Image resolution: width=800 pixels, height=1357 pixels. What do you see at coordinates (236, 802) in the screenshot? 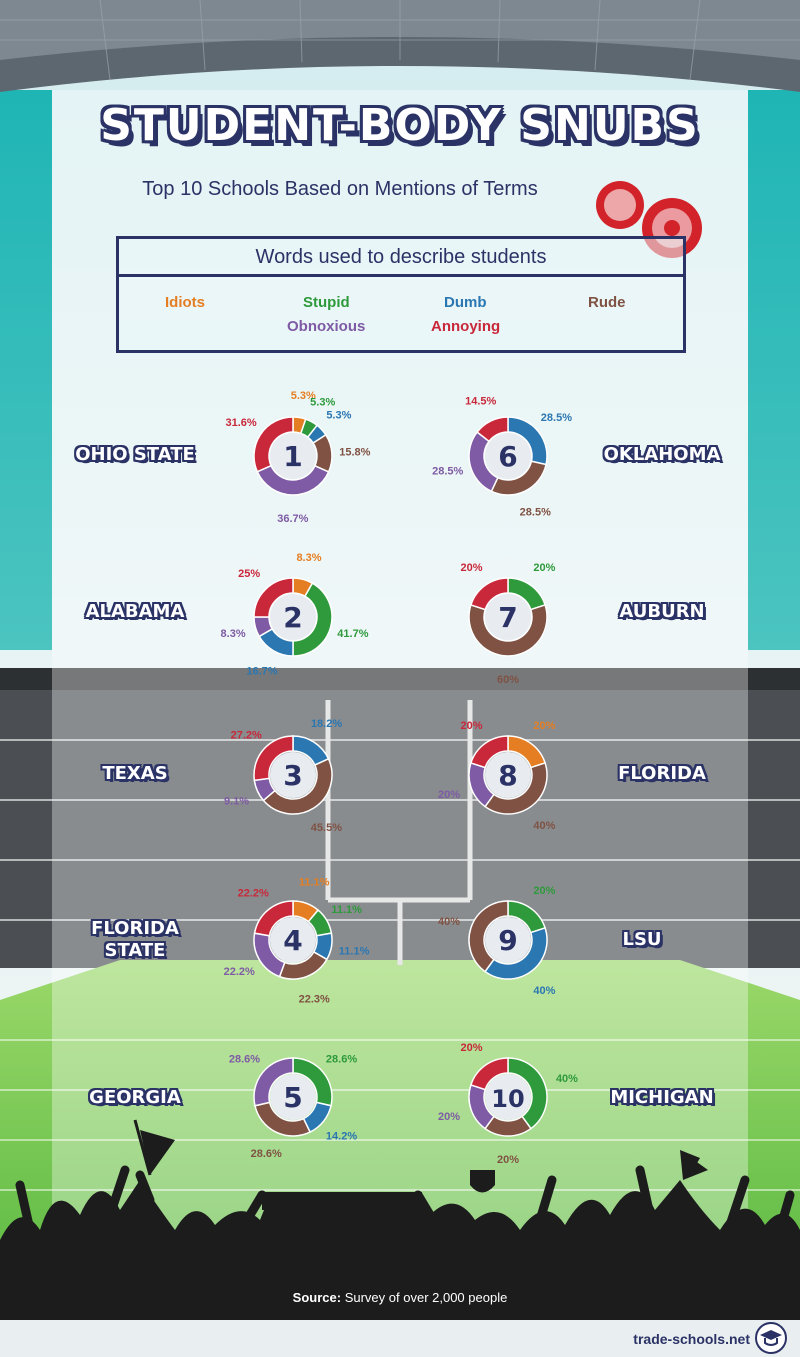
I see `data-label: 9.1%` at bounding box center [236, 802].